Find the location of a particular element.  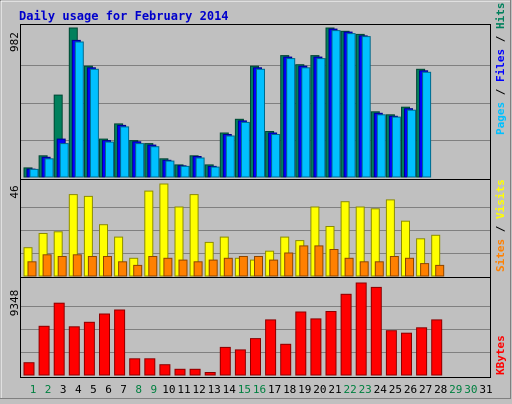

day-label: 5 is located at coordinates (93, 389).